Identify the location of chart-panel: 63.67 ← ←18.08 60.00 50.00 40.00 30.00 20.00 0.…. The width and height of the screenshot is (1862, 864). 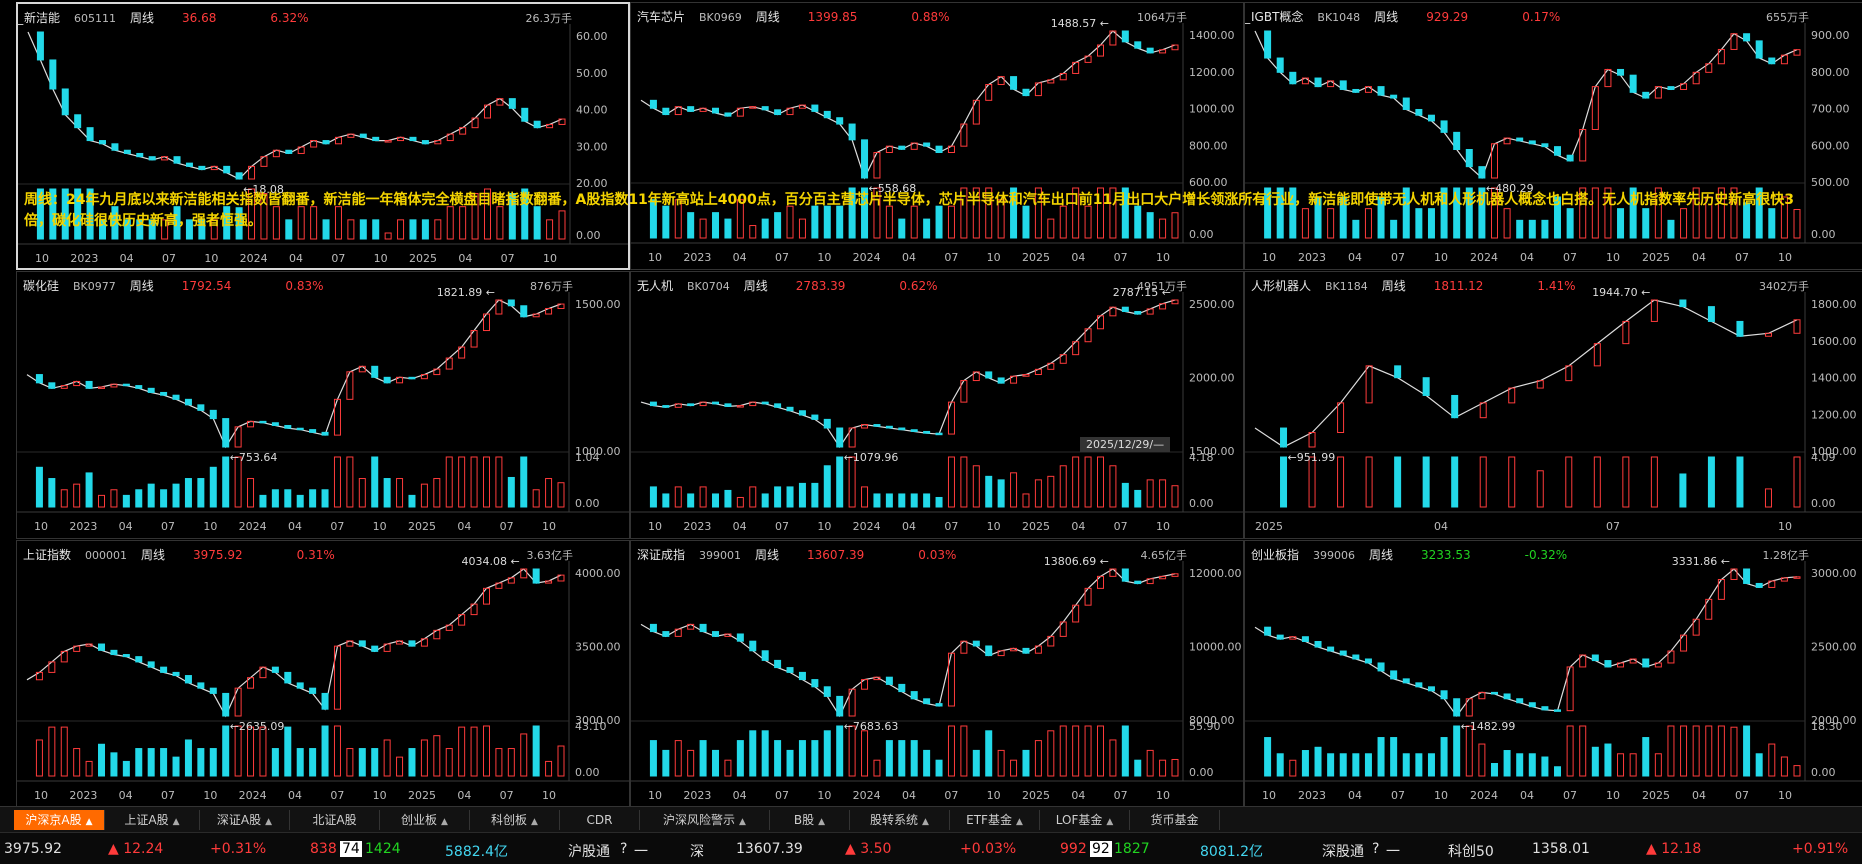
(323, 136).